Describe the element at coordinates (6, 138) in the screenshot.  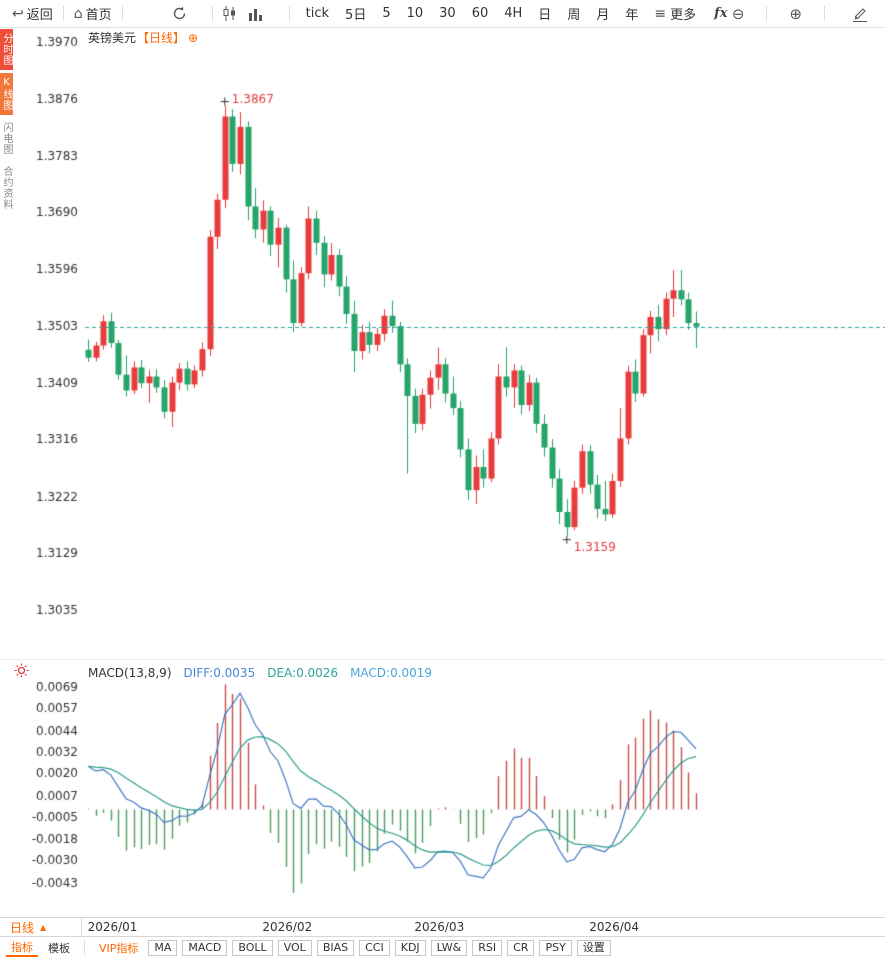
I see `tab-lightning-chart: 闪电图` at that location.